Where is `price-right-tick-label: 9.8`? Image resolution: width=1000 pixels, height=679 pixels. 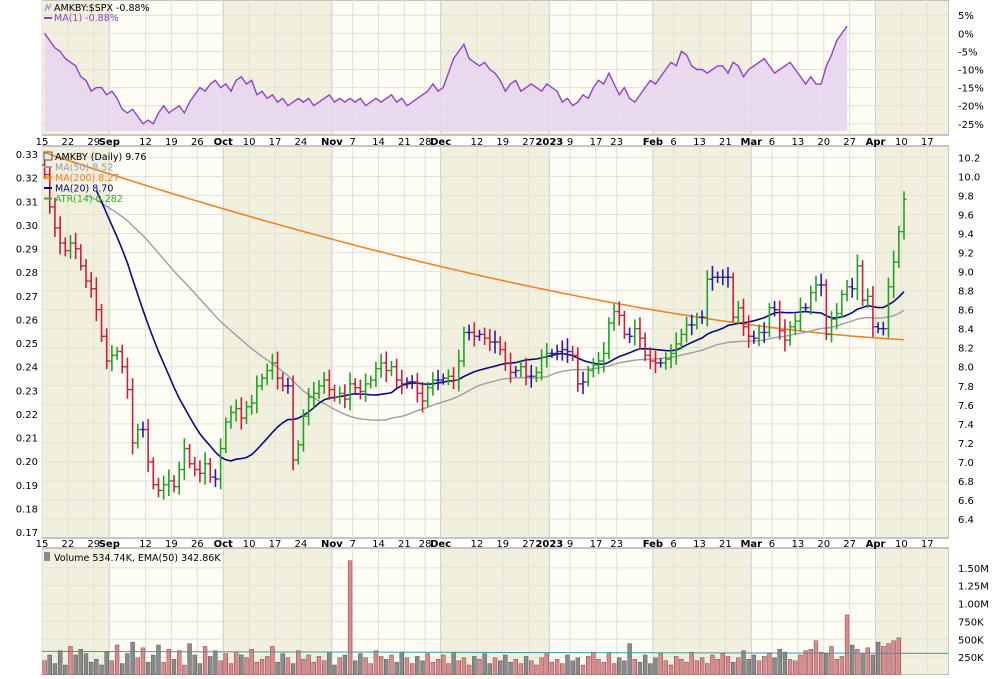 price-right-tick-label: 9.8 is located at coordinates (966, 196).